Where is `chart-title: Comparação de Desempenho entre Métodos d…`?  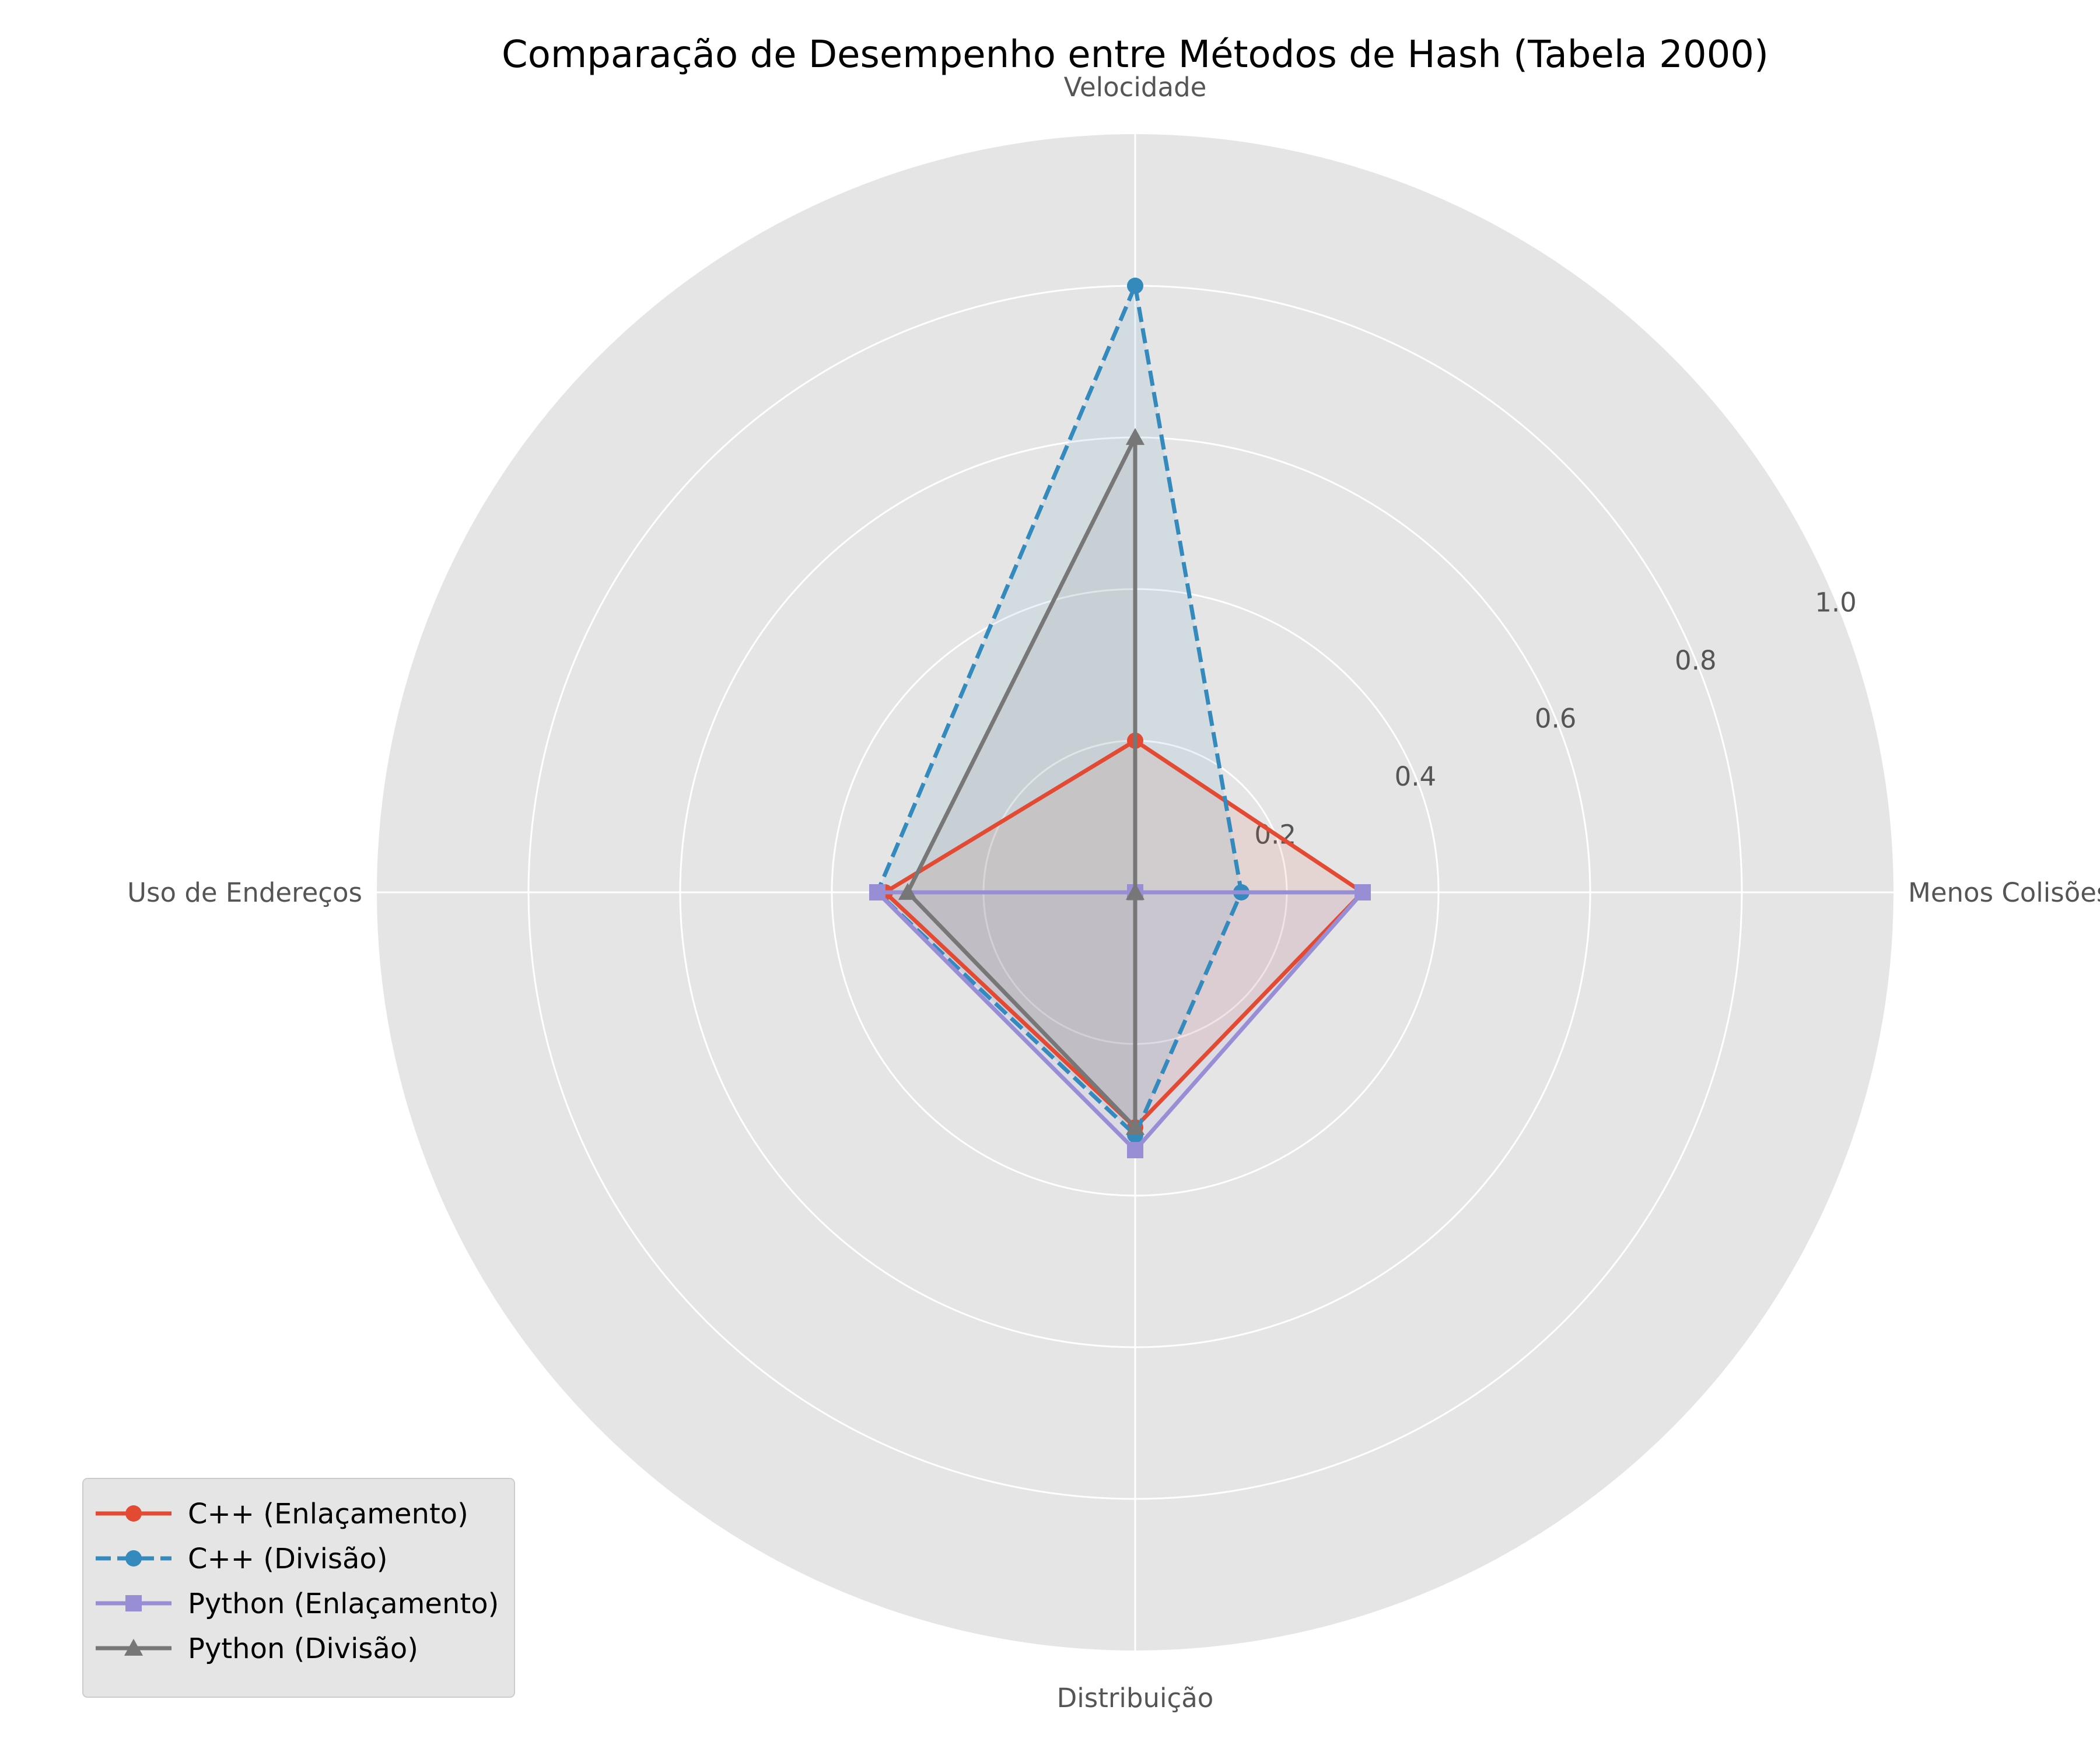 chart-title: Comparação de Desempenho entre Métodos d… is located at coordinates (1135, 54).